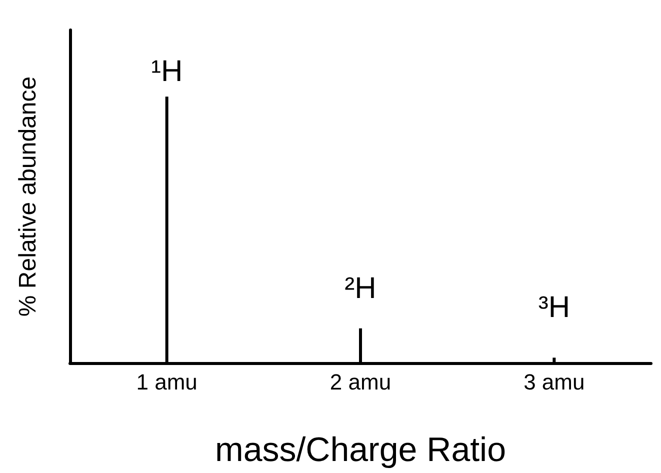  What do you see at coordinates (167, 71) in the screenshot?
I see `annotation: ¹H` at bounding box center [167, 71].